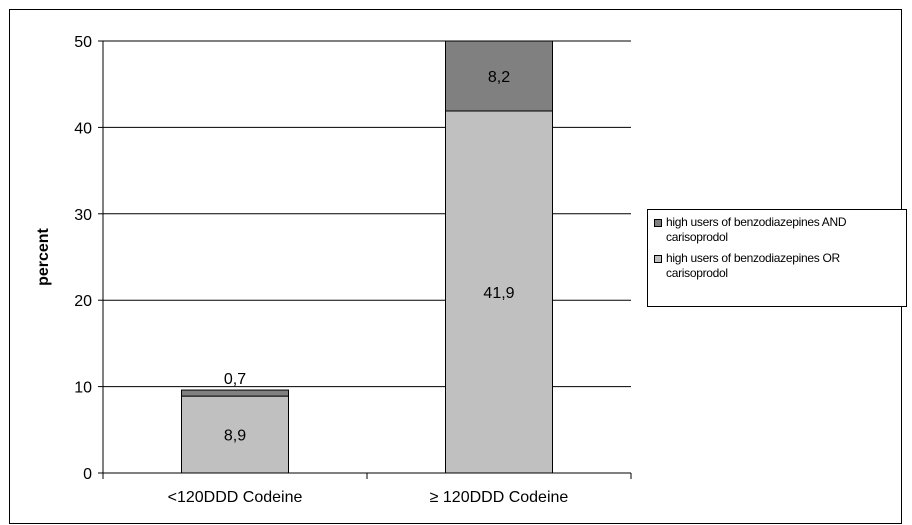  What do you see at coordinates (235, 497) in the screenshot?
I see `x-tick-label-0: <120DDD Codeine` at bounding box center [235, 497].